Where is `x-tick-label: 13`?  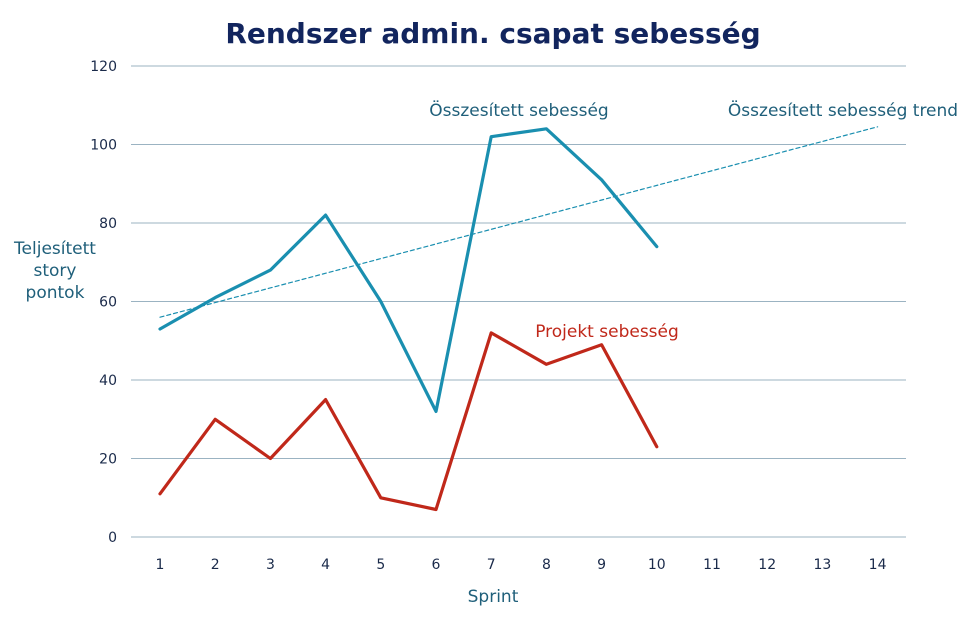 x-tick-label: 13 is located at coordinates (822, 565).